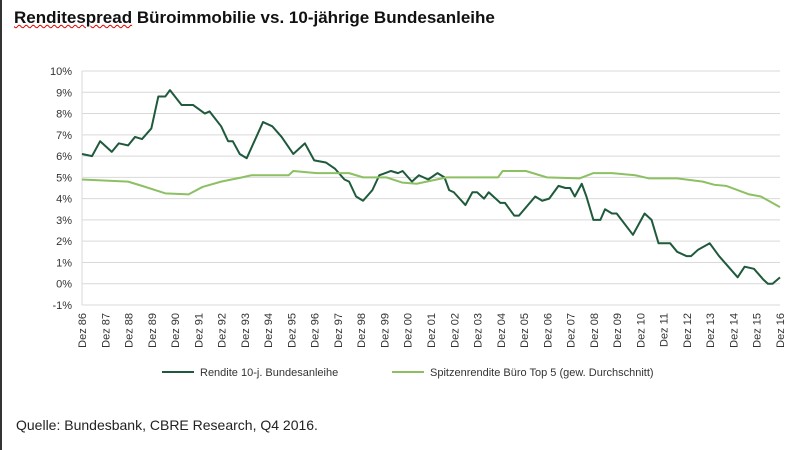 Image resolution: width=800 pixels, height=450 pixels. I want to click on x-tick-label: Dez 97, so click(339, 330).